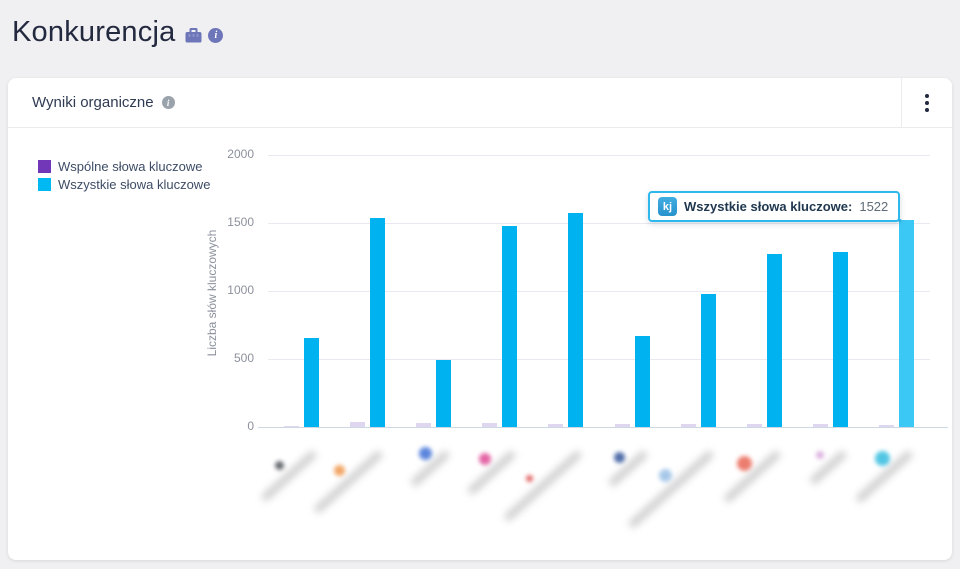  I want to click on y-tick-500: 500, so click(243, 358).